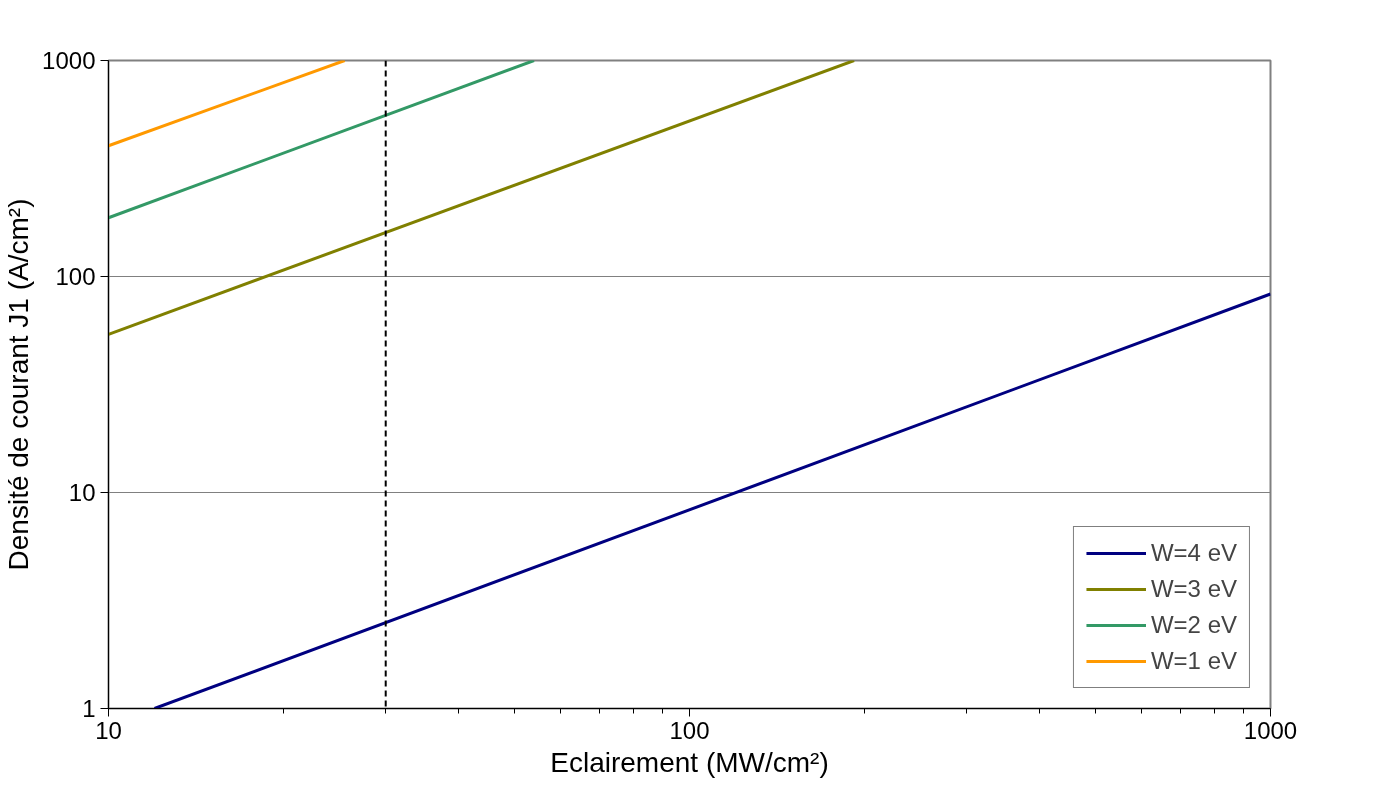  I want to click on x-tick-label: 10, so click(108, 730).